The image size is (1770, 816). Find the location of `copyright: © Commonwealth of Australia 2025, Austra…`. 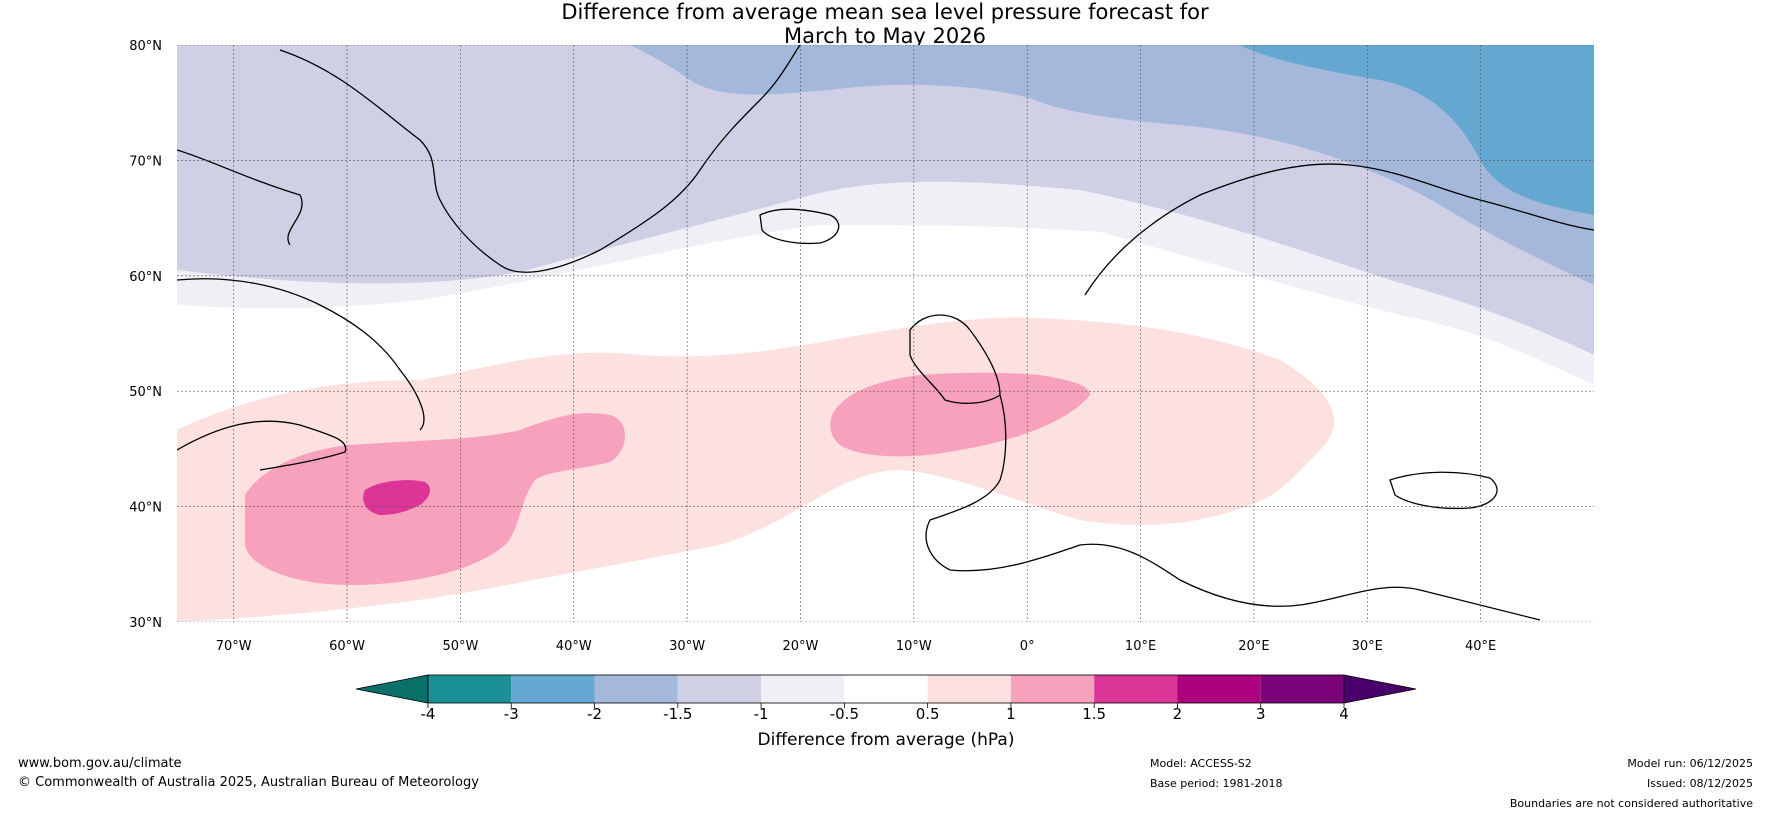

copyright: © Commonwealth of Australia 2025, Austra… is located at coordinates (248, 782).